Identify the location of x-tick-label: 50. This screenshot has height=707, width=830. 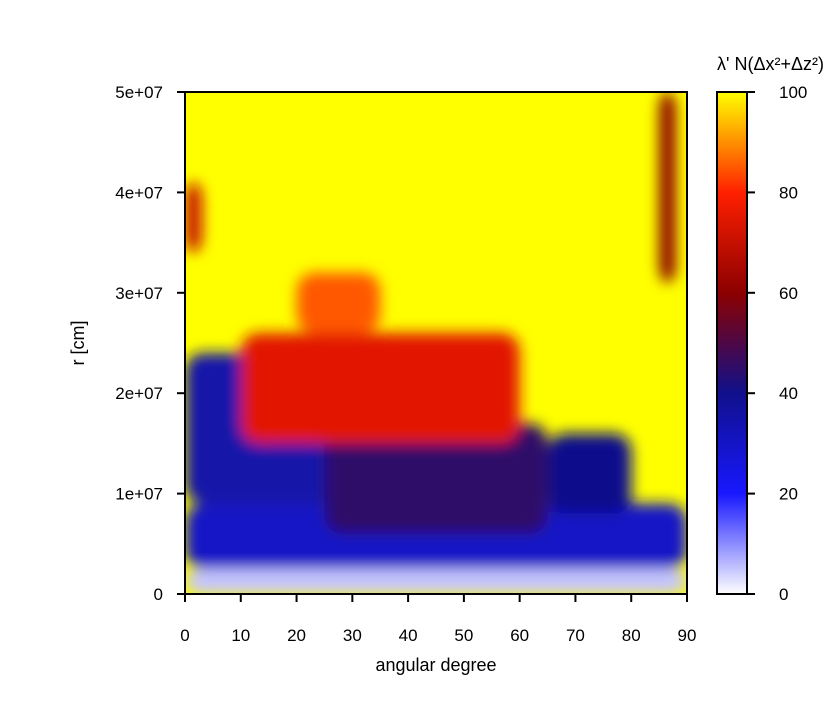
(463, 635).